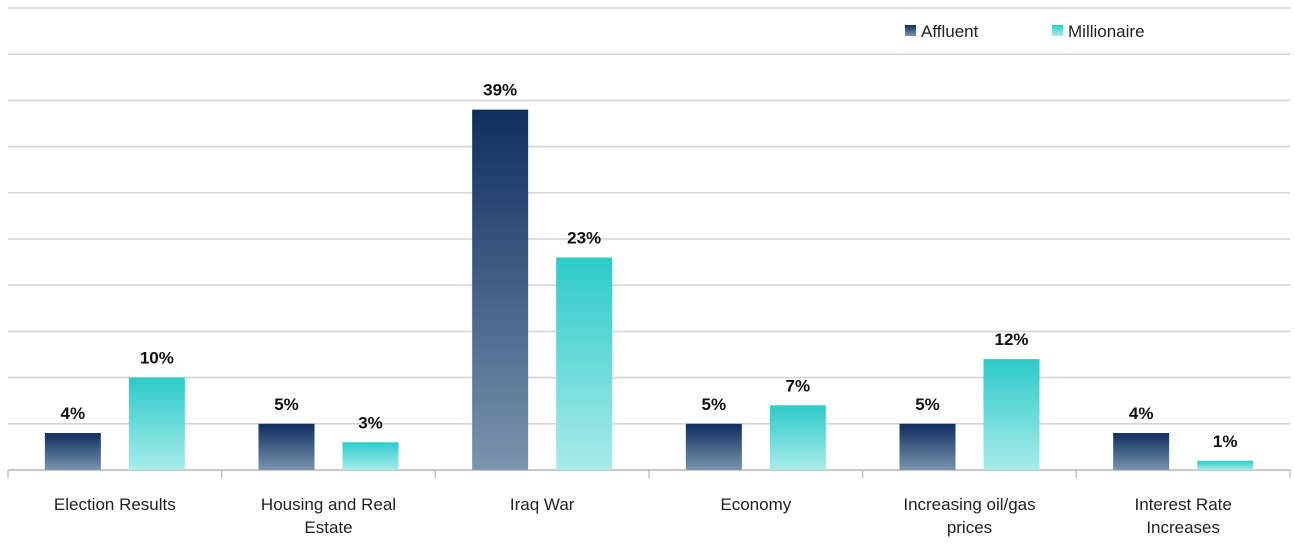 The width and height of the screenshot is (1295, 544). I want to click on data-label-affluent-3: 5%, so click(714, 404).